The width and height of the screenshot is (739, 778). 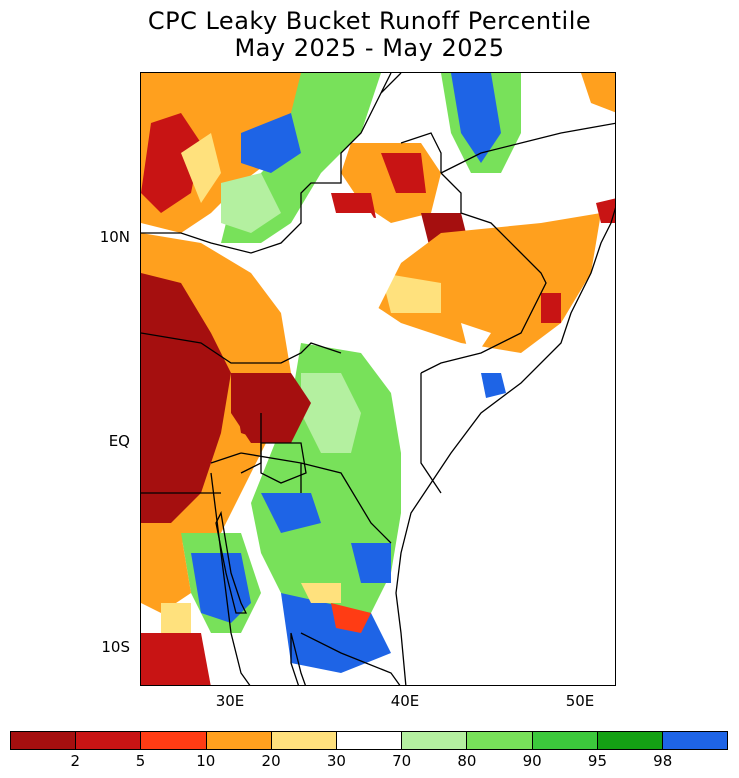 I want to click on lake-malawi, so click(x=298, y=658).